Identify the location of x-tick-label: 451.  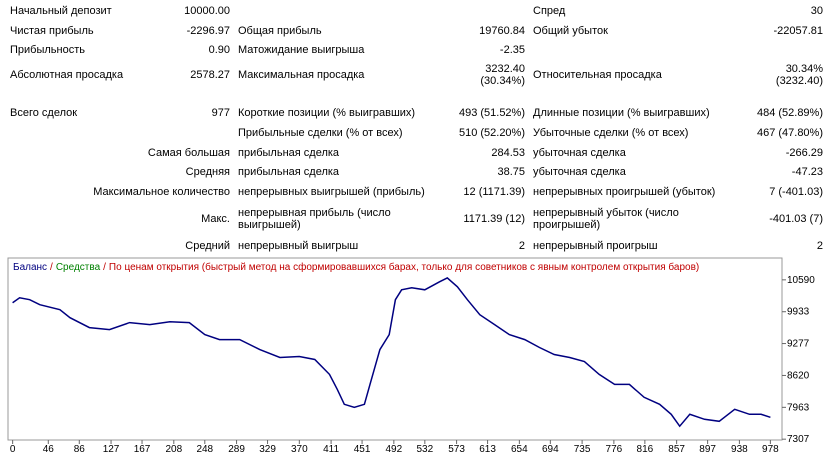
(362, 449).